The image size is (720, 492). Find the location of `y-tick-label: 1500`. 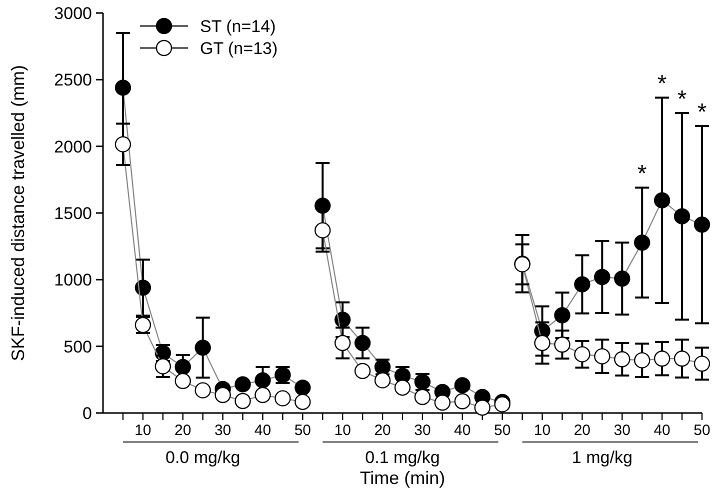

y-tick-label: 1500 is located at coordinates (73, 213).